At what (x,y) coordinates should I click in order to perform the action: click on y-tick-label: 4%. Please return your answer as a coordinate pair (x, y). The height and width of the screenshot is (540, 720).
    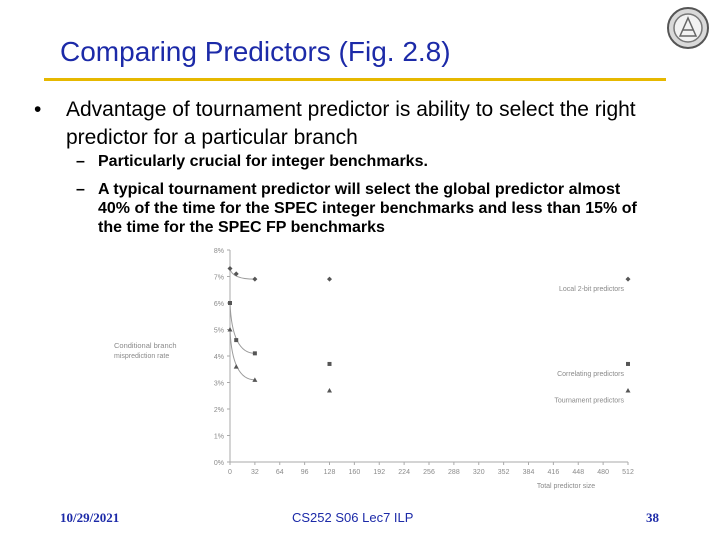
    Looking at the image, I should click on (219, 357).